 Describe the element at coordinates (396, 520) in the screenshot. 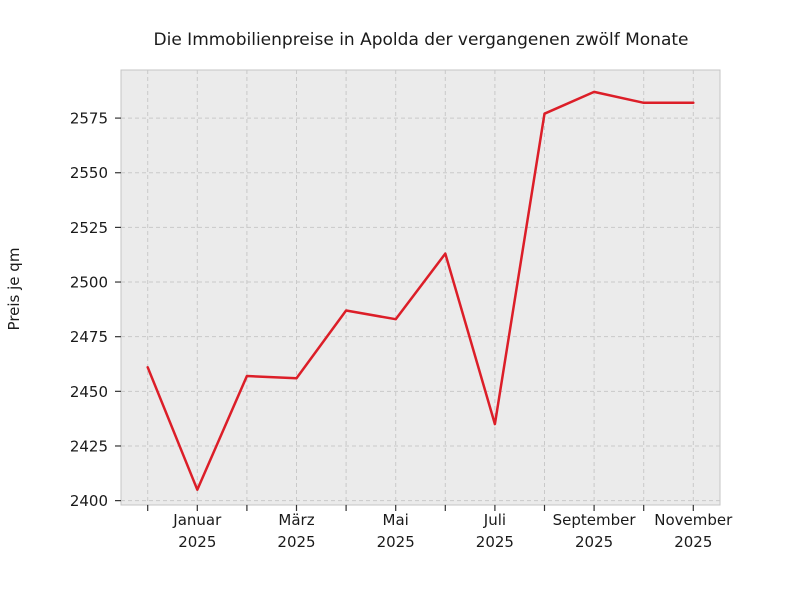

I see `x-tick-label-month: Mai` at that location.